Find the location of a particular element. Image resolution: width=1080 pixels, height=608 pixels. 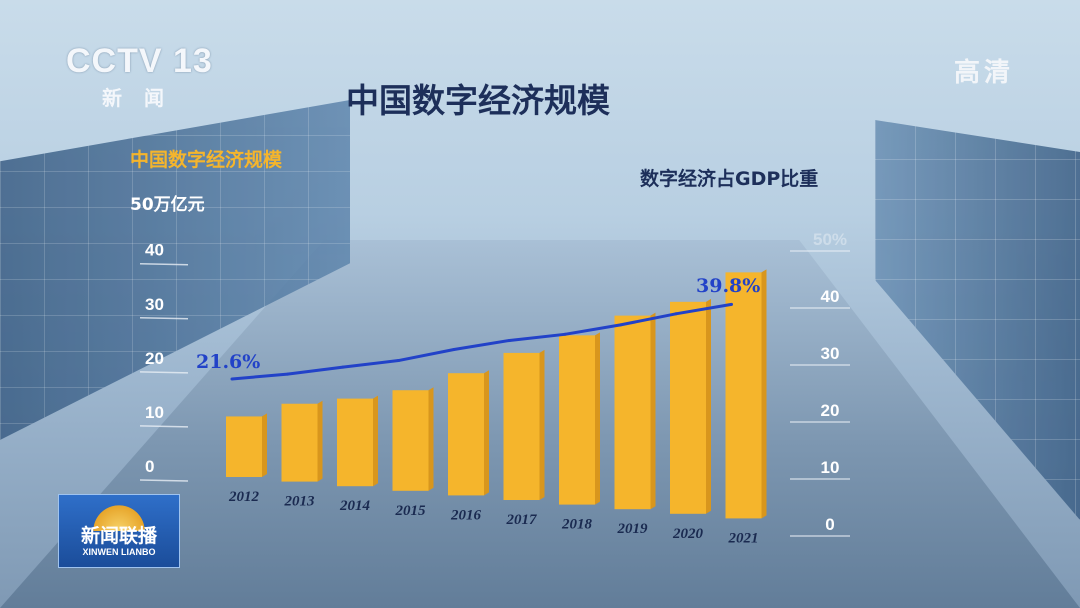

x-tick-label: 2013 is located at coordinates (300, 502).